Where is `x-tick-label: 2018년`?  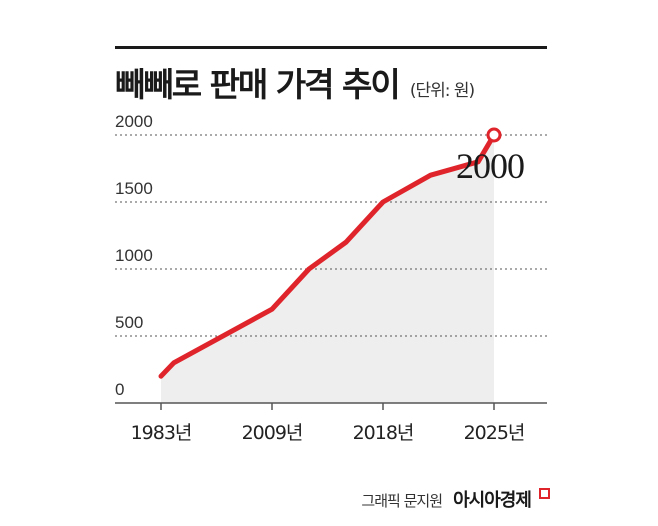
x-tick-label: 2018년 is located at coordinates (383, 433).